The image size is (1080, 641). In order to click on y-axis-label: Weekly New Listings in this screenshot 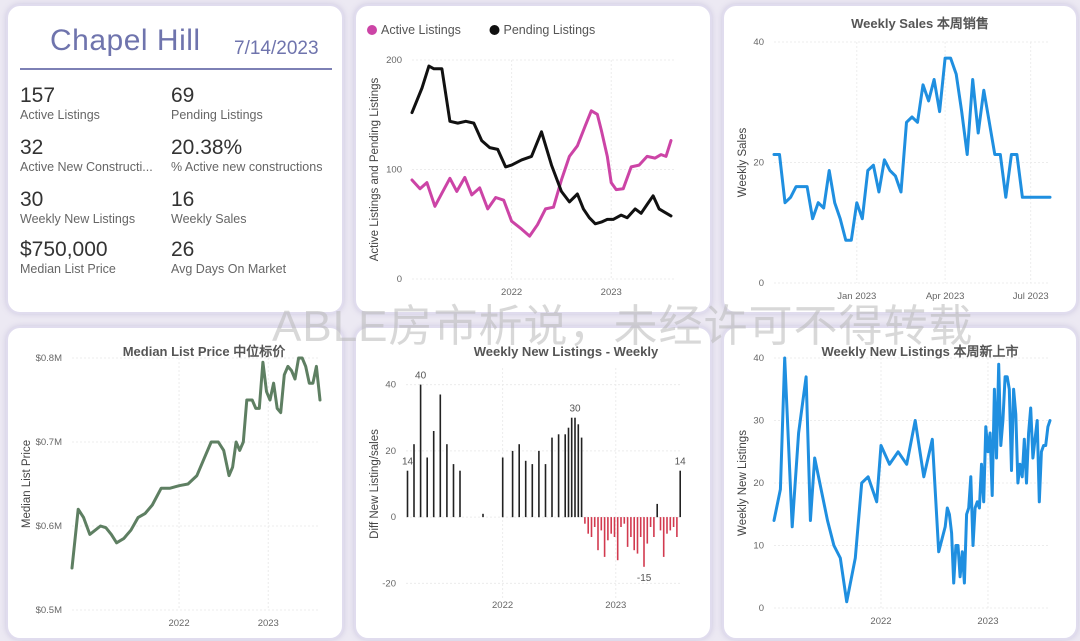, I will do `click(743, 483)`.